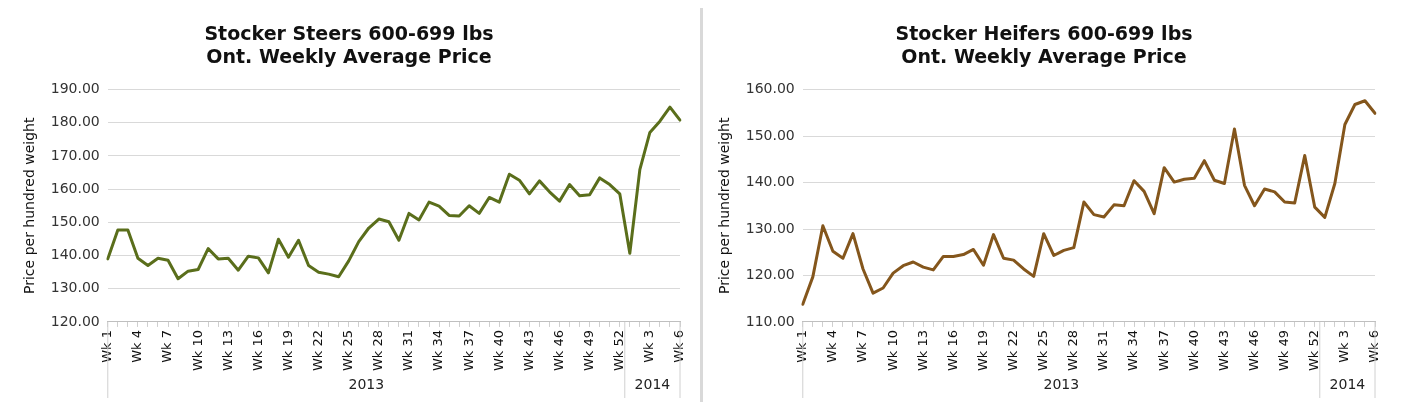 This screenshot has height=410, width=1404. Describe the element at coordinates (75, 121) in the screenshot. I see `y-tick-label: 180.00` at that location.